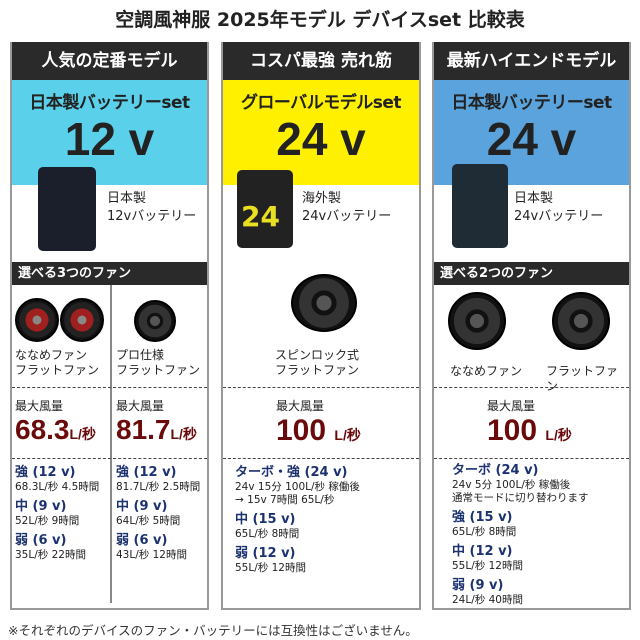 The width and height of the screenshot is (640, 640). Describe the element at coordinates (321, 103) in the screenshot. I see `set-name: グローバルモデルset` at that location.